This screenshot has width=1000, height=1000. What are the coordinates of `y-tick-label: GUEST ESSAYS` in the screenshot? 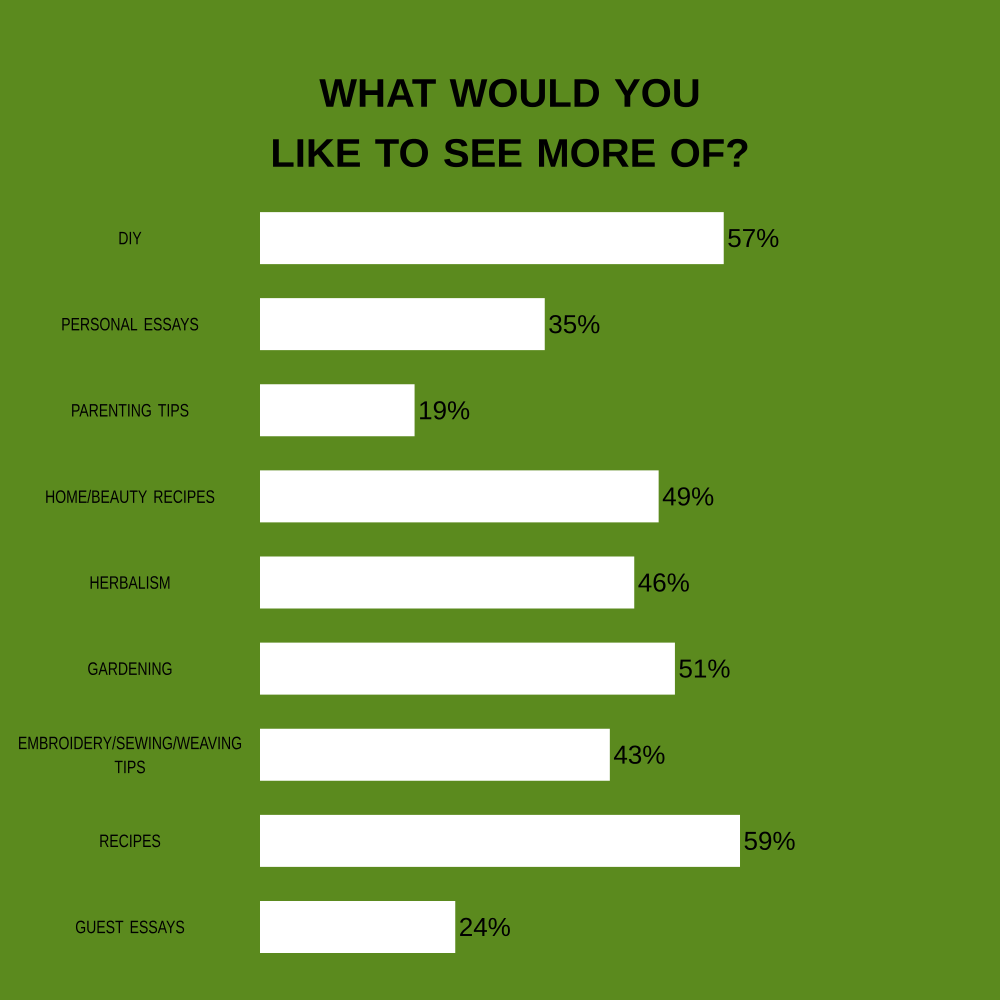 It's located at (130, 927).